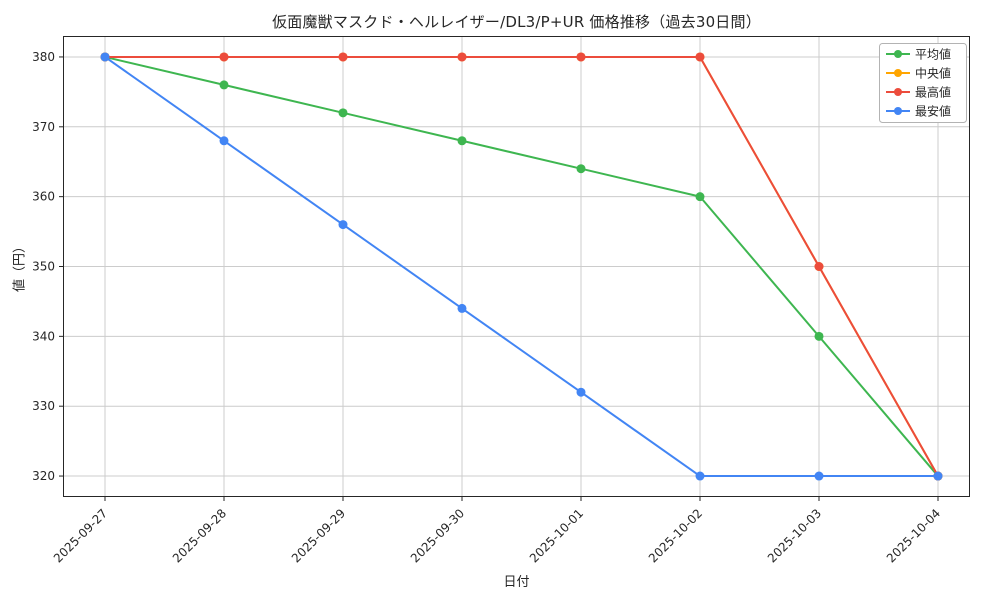 This screenshot has width=1000, height=600. What do you see at coordinates (43, 197) in the screenshot?
I see `y-tick-label: 360` at bounding box center [43, 197].